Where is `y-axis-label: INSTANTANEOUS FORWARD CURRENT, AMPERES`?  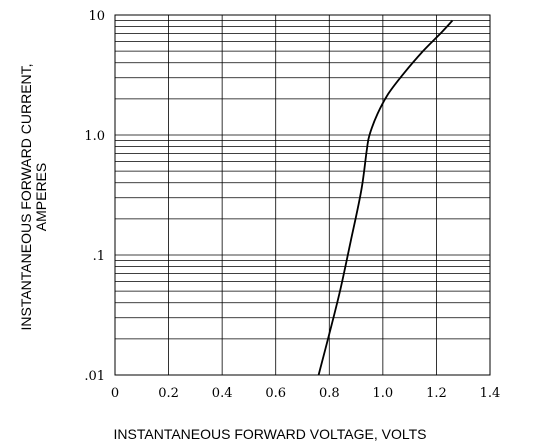
y-axis-label: INSTANTANEOUS FORWARD CURRENT, AMPERES is located at coordinates (33, 196).